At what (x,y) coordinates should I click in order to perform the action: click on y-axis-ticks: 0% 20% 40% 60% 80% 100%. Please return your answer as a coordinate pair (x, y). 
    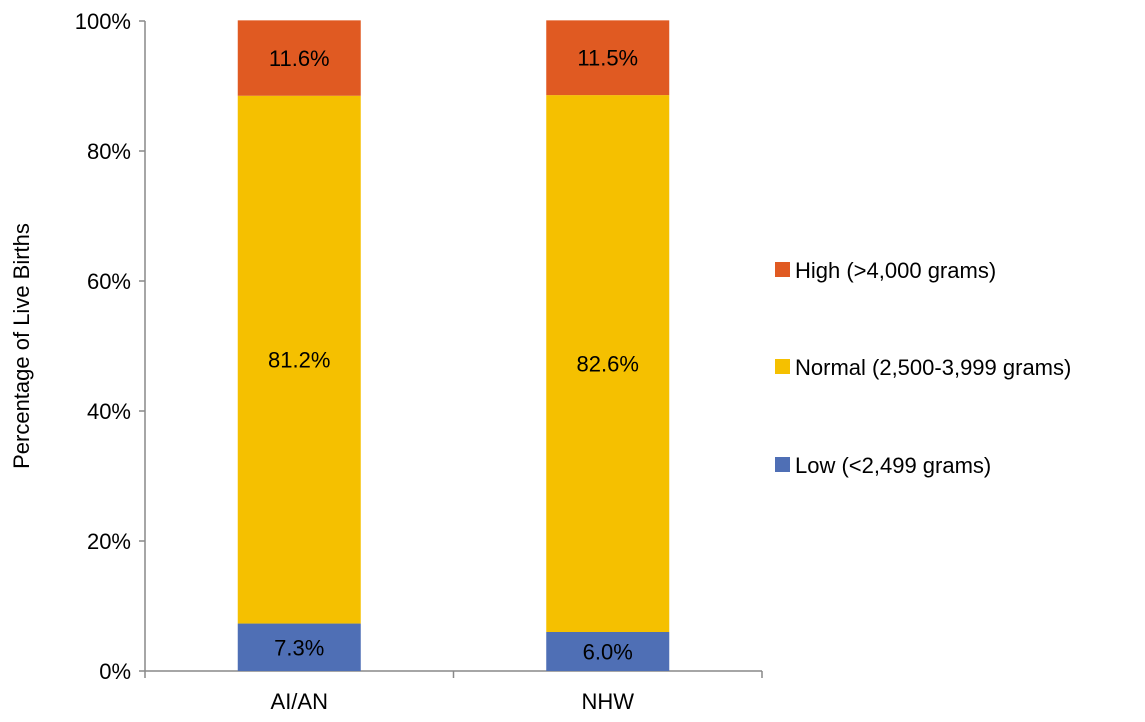
    Looking at the image, I should click on (110, 346).